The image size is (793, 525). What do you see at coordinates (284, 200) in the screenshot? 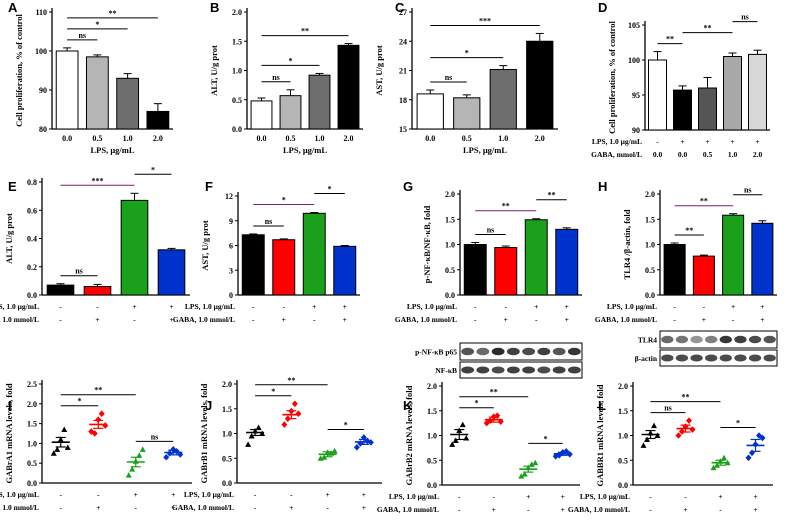
I see `panel-f-sig-label-1: *` at bounding box center [284, 200].